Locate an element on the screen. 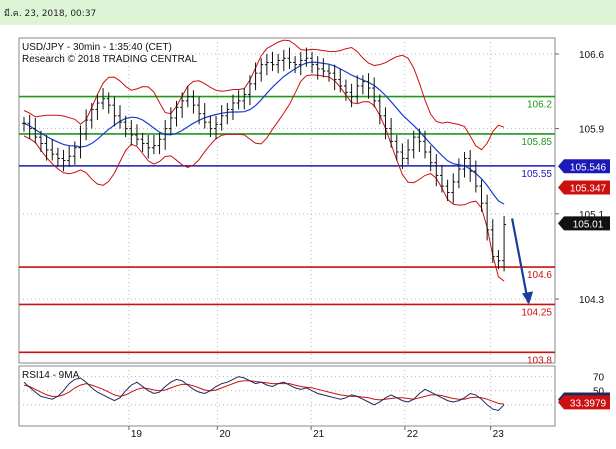 This screenshot has width=616, height=449. chart-subtitle: Research © 2018 TRADING CENTRAL is located at coordinates (109, 59).